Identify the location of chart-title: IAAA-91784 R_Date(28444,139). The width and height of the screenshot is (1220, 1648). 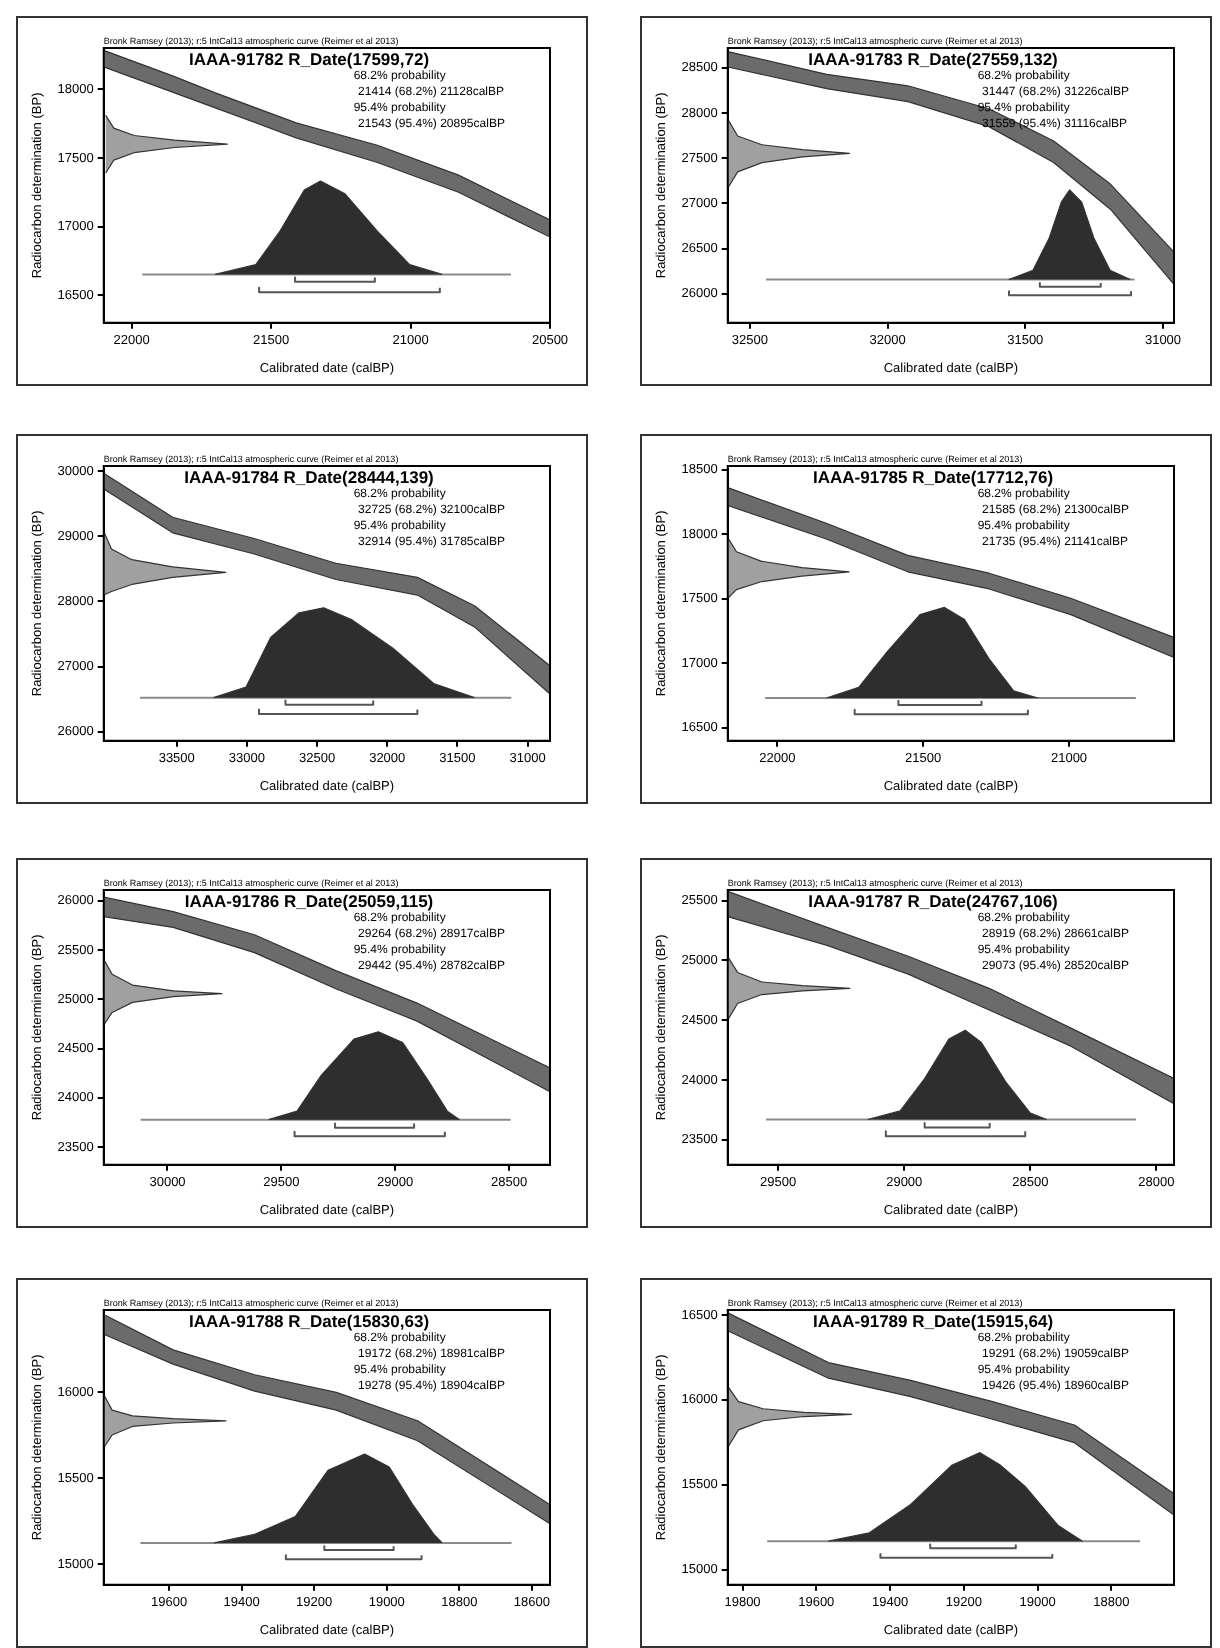
(309, 477).